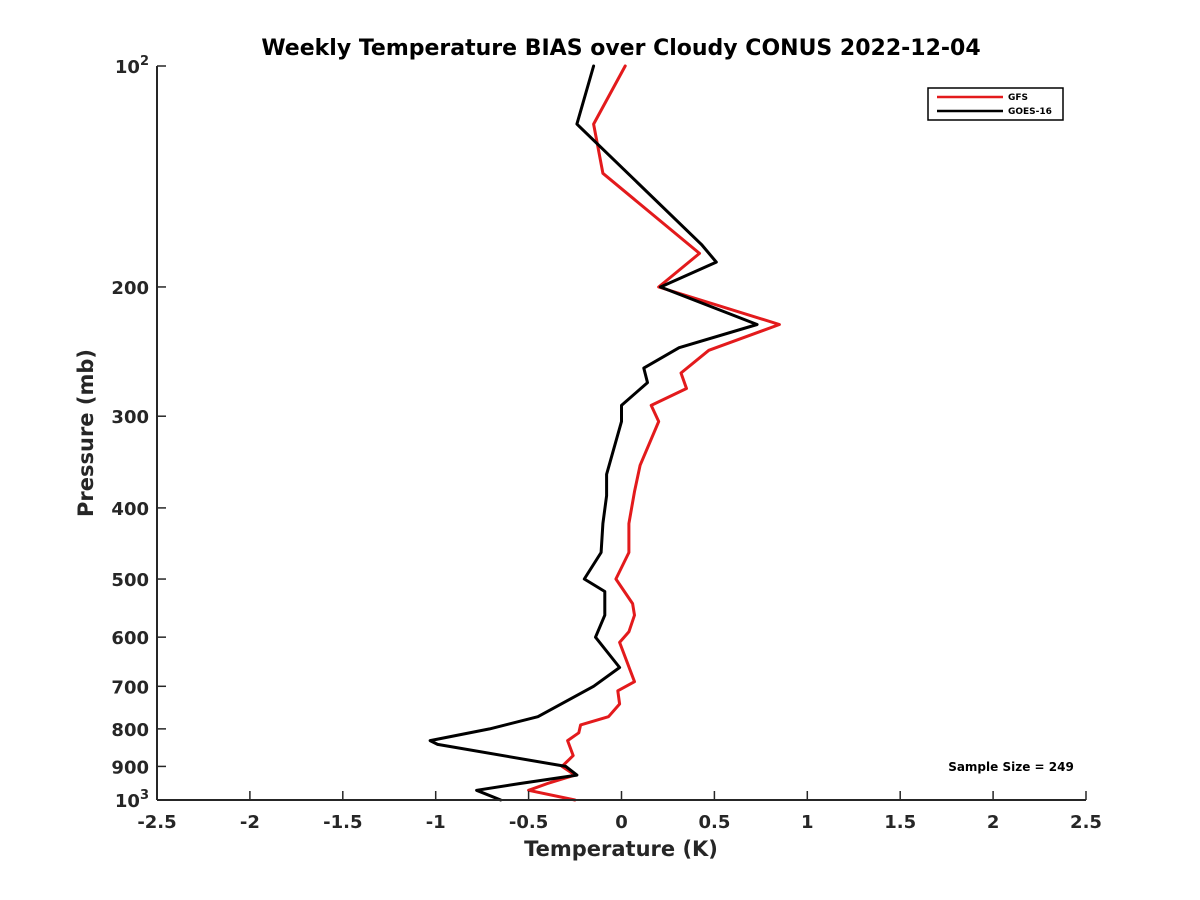 The width and height of the screenshot is (1200, 900). What do you see at coordinates (130, 767) in the screenshot?
I see `y-tick-label: 900` at bounding box center [130, 767].